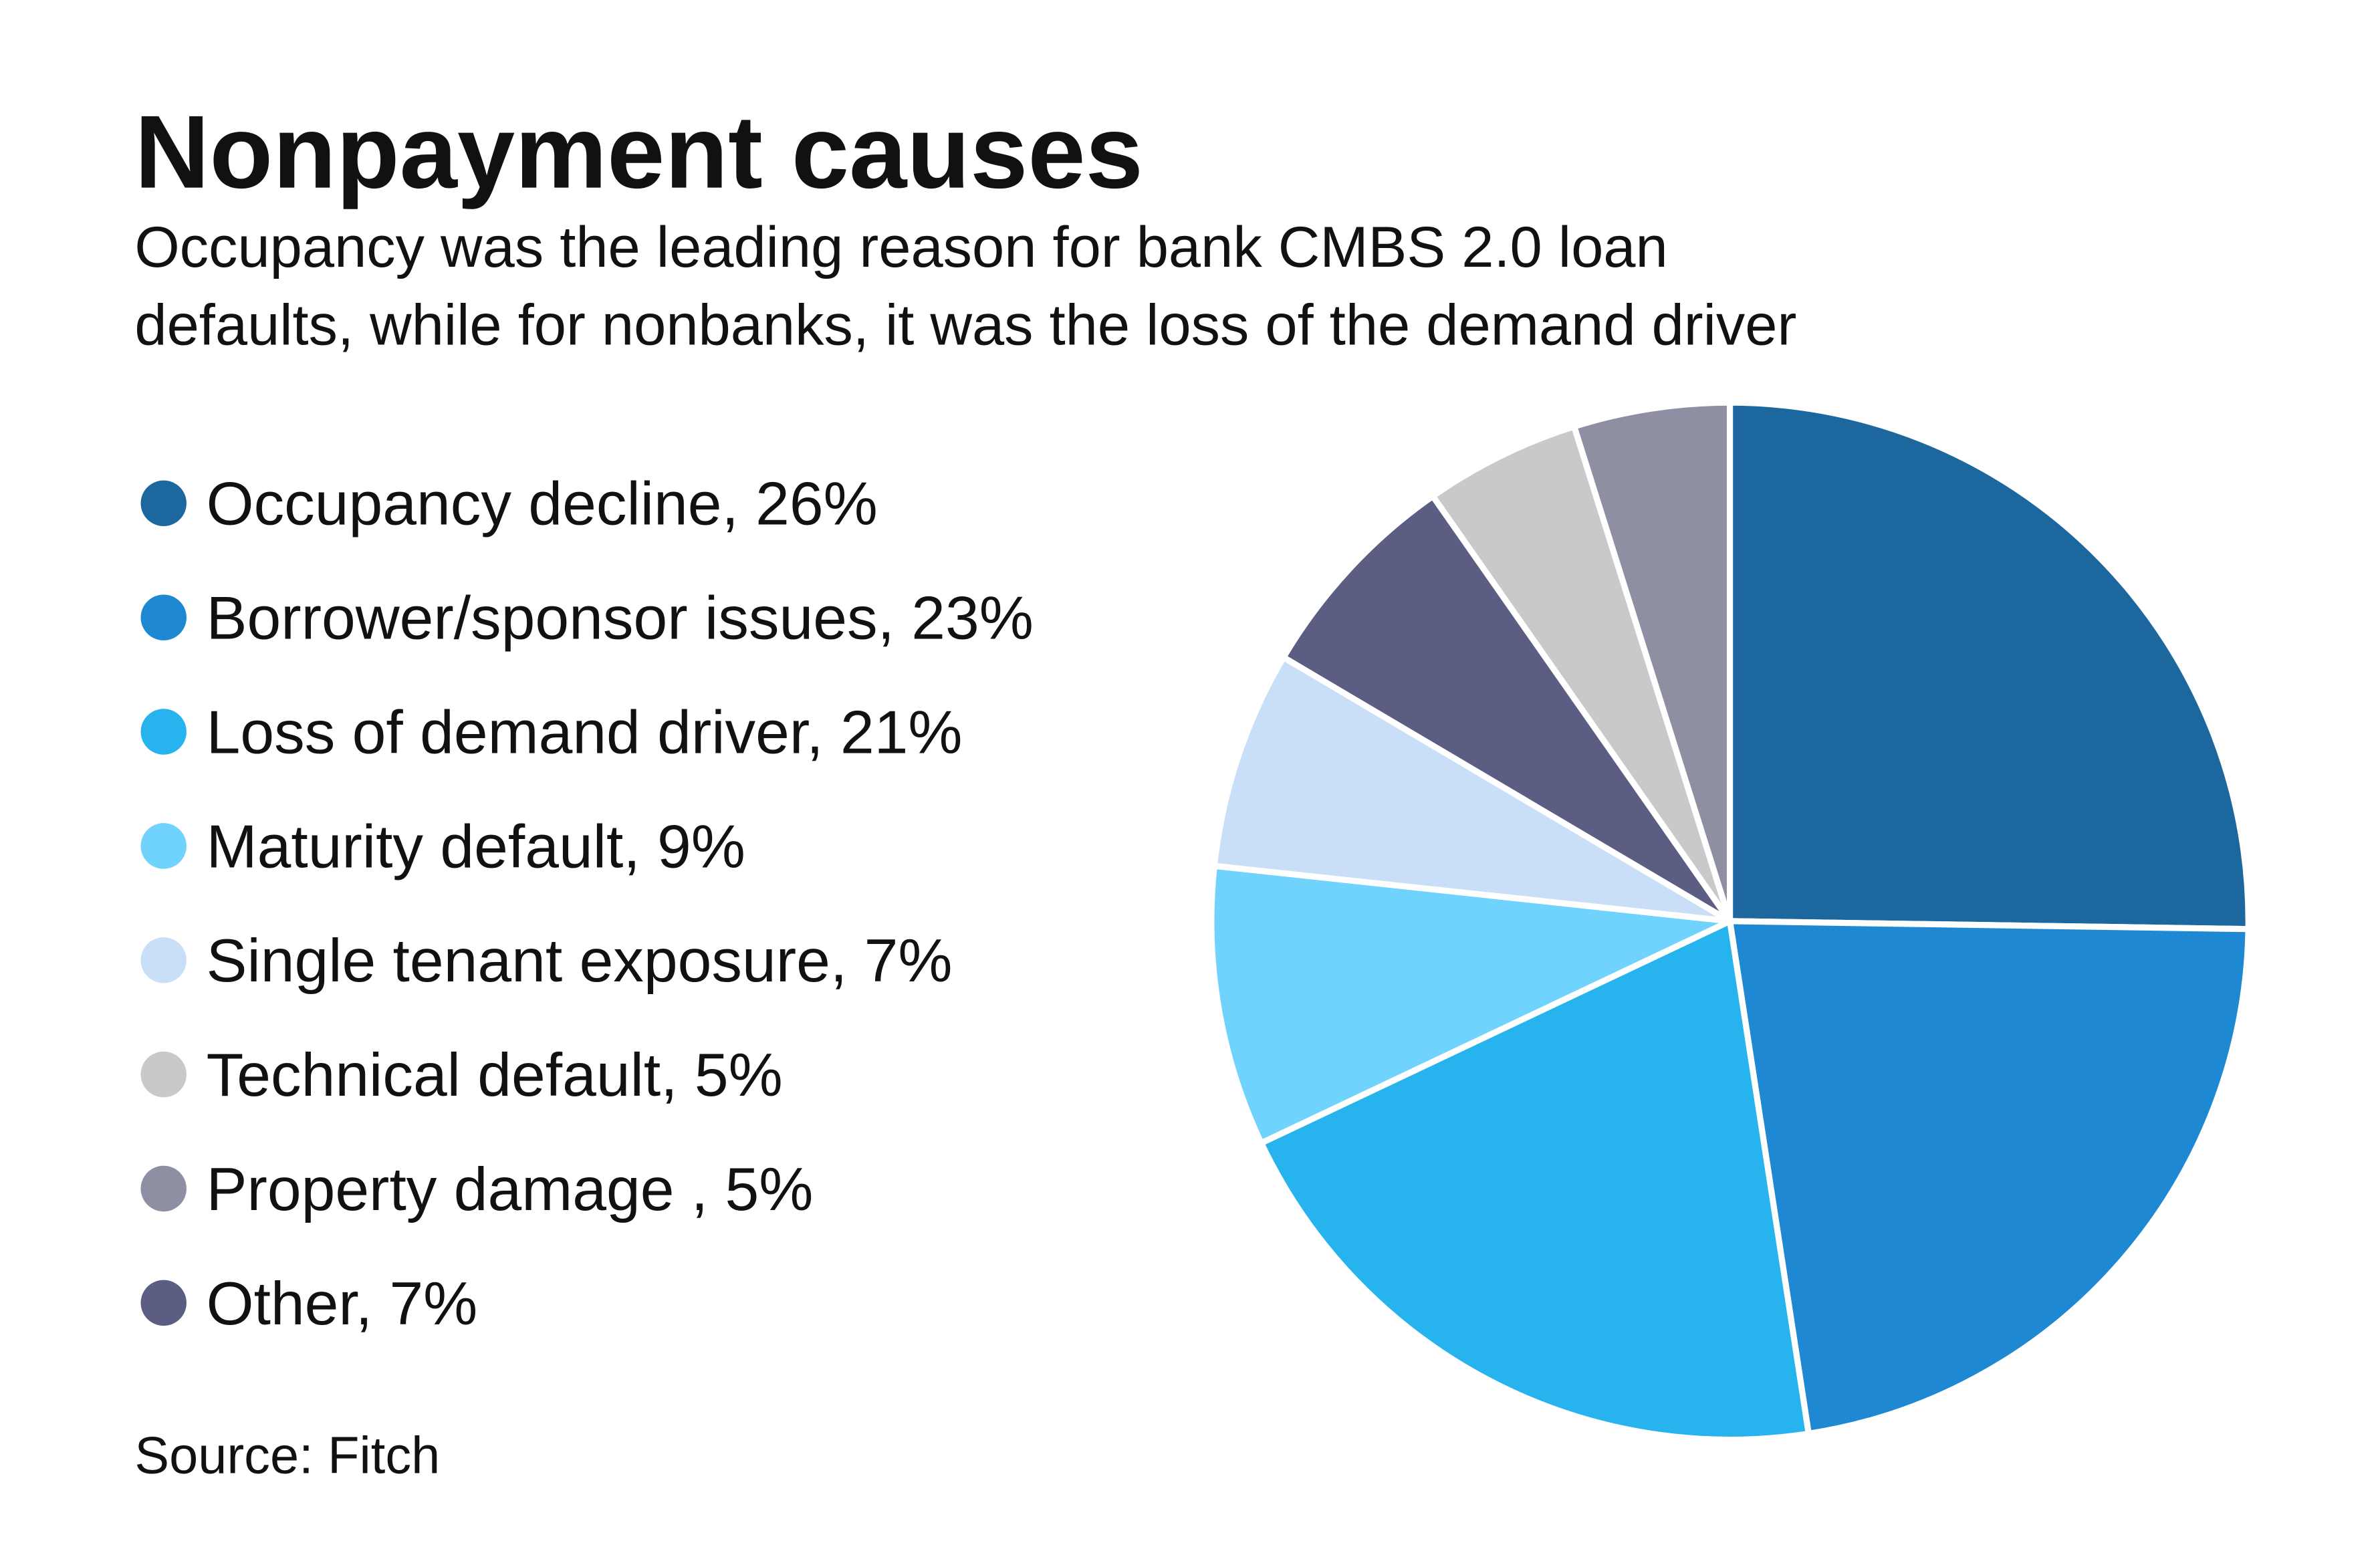  What do you see at coordinates (287, 1456) in the screenshot?
I see `source-note: Source: Fitch` at bounding box center [287, 1456].